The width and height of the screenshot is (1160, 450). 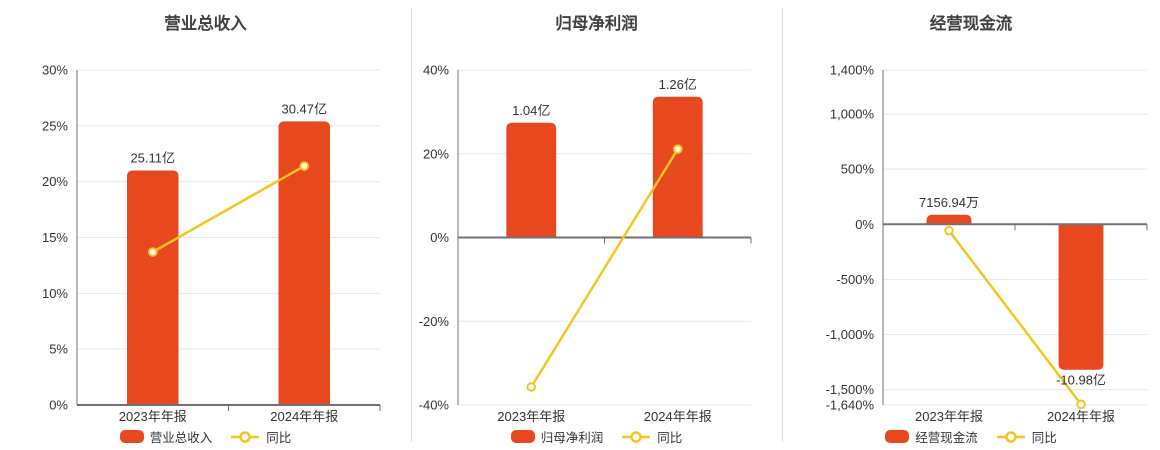 I want to click on y-axis-tick-label: -1,640%, so click(x=850, y=405).